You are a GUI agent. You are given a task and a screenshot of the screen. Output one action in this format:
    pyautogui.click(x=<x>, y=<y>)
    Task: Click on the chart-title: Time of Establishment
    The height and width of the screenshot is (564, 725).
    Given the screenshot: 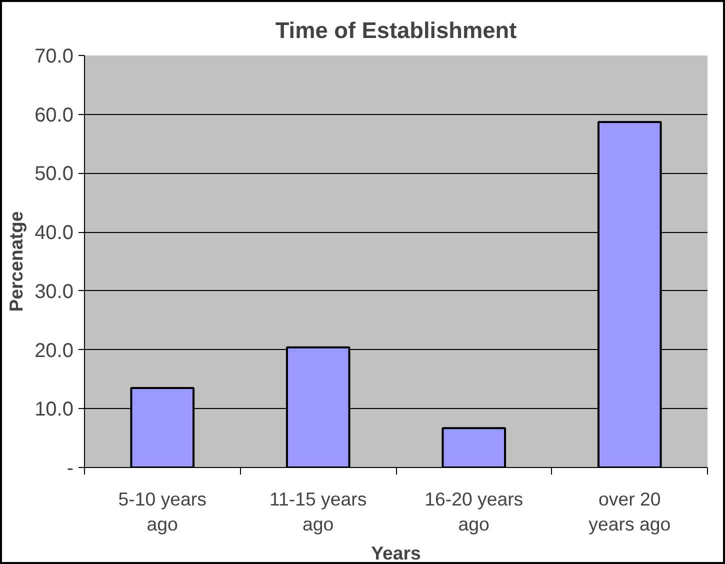 What is the action you would take?
    pyautogui.click(x=396, y=30)
    